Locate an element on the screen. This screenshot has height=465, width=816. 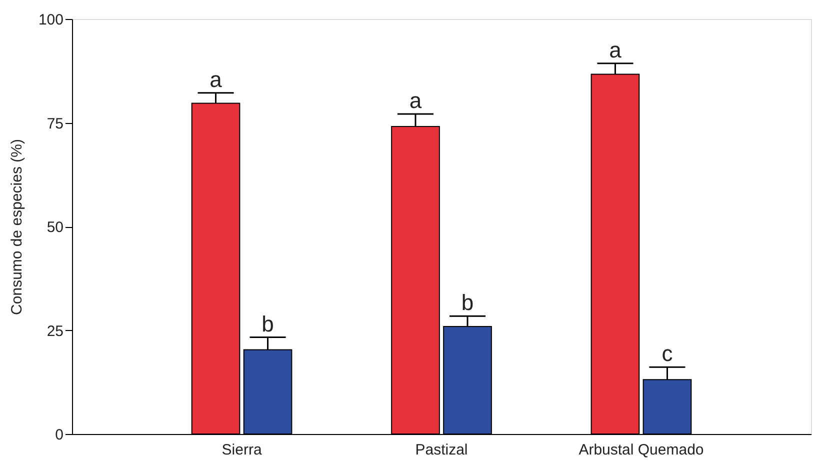
y-tick-label: 50 is located at coordinates (55, 227).